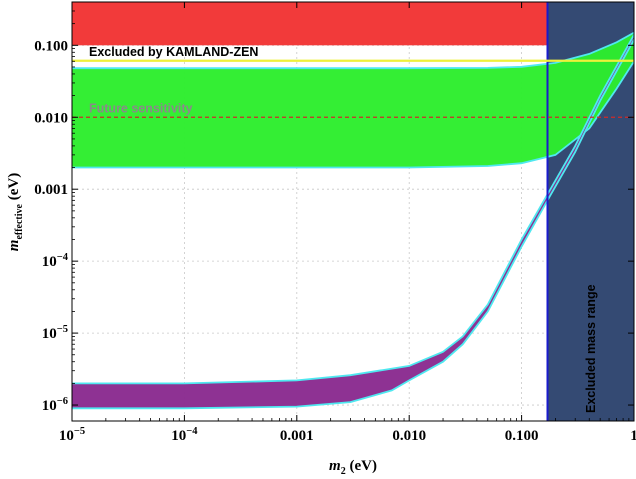 The image size is (636, 479). Describe the element at coordinates (141, 108) in the screenshot. I see `future-sensitivity-label: Future sensitivity` at that location.